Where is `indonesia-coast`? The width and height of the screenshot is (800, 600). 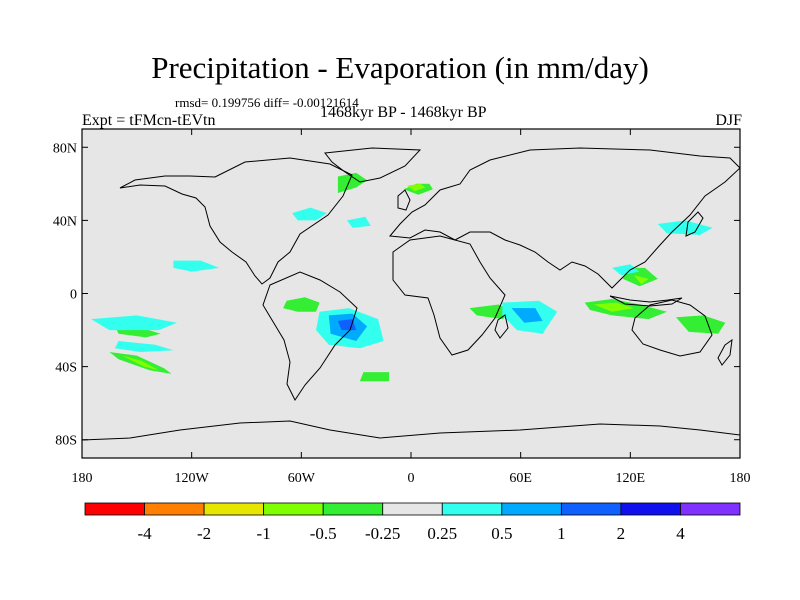 indonesia-coast is located at coordinates (646, 301).